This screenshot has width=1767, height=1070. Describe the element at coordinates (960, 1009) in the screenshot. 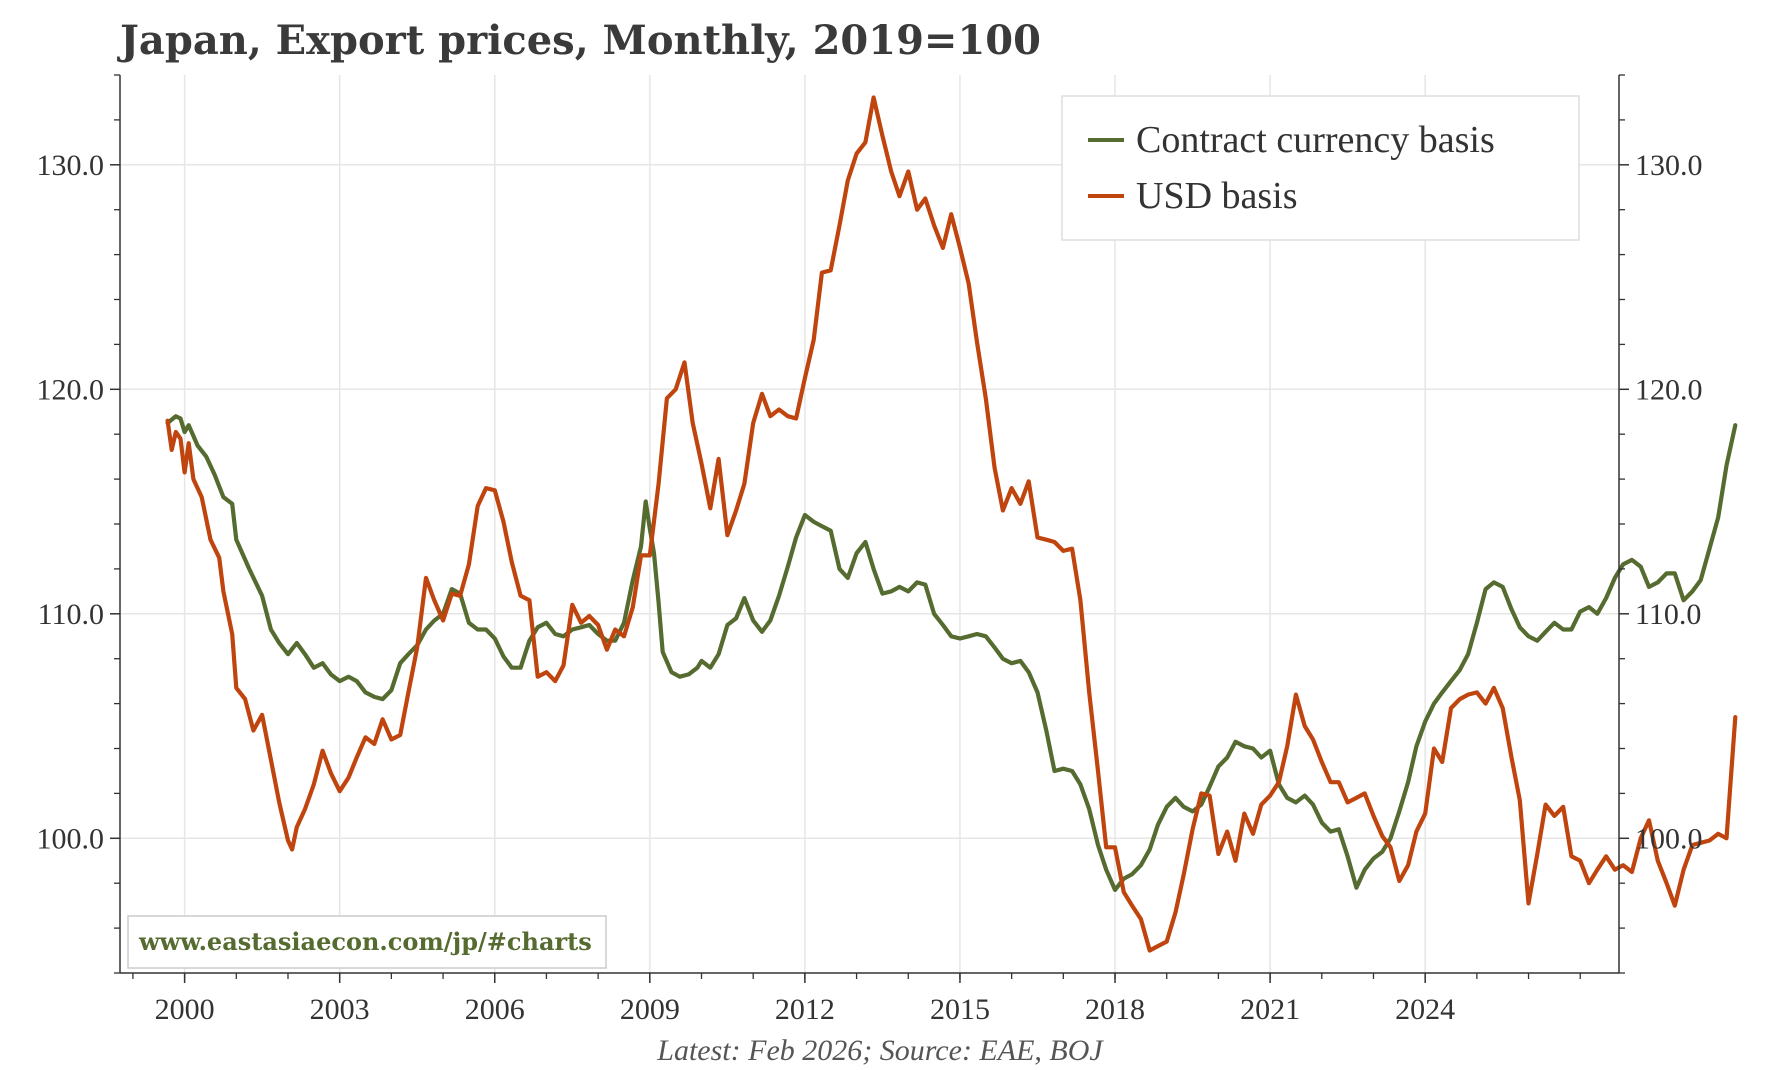

I see `x-tick-label: 2015` at that location.